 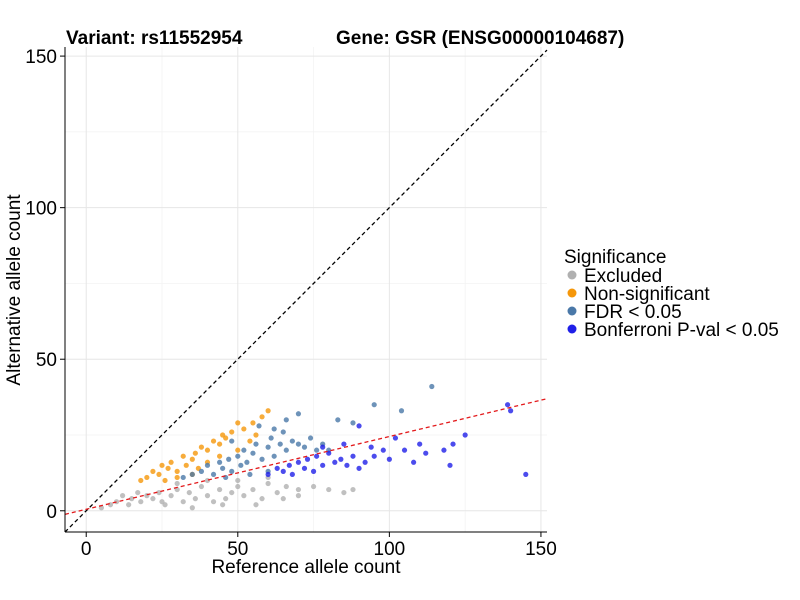 What do you see at coordinates (541, 549) in the screenshot?
I see `x-tick-label: 150` at bounding box center [541, 549].